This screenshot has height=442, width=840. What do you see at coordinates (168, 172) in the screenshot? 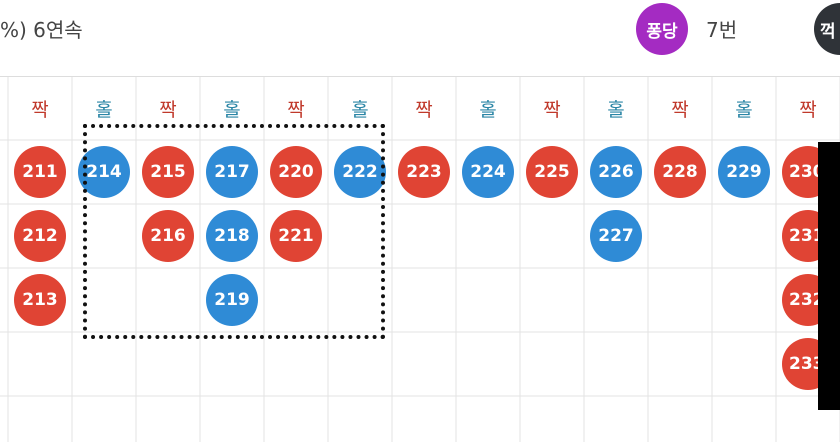
I see `even-result-ball: 215` at bounding box center [168, 172].